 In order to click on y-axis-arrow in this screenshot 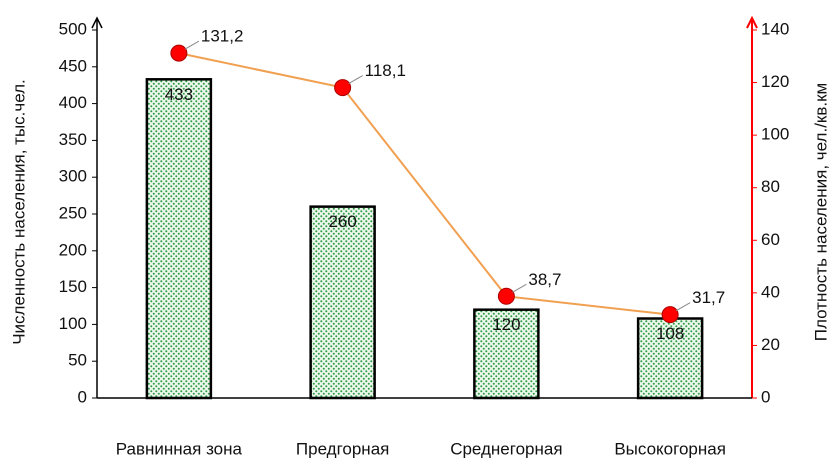, I will do `click(97, 22)`.